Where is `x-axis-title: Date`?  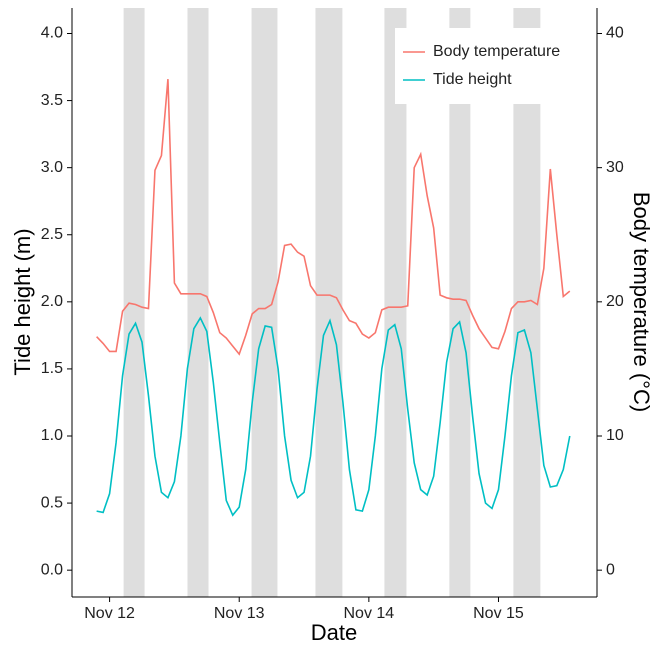
x-axis-title: Date is located at coordinates (334, 632).